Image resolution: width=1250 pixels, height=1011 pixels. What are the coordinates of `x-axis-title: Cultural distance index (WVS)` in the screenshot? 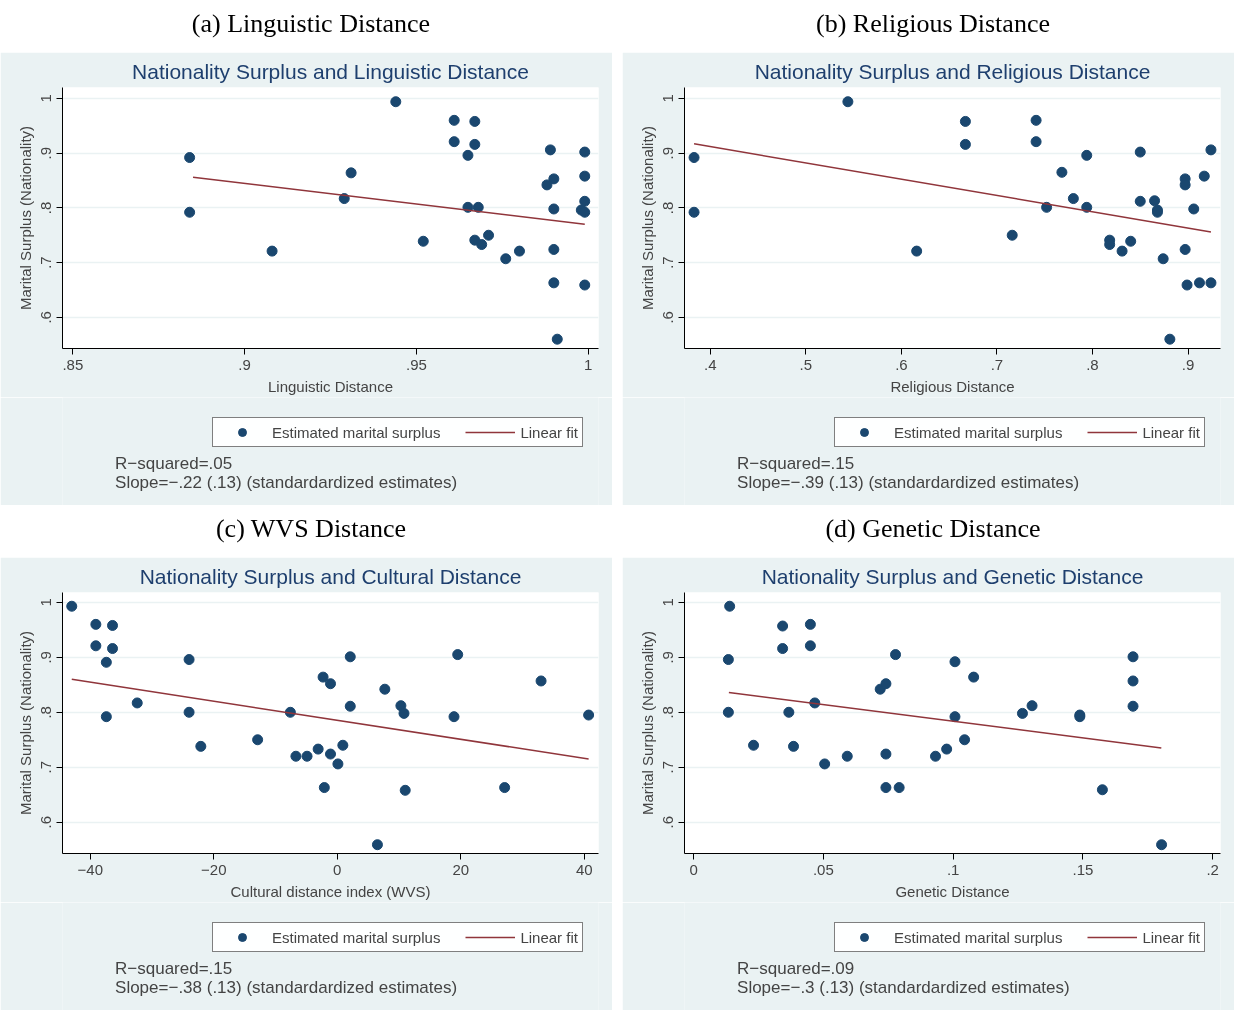 It's located at (330, 891).